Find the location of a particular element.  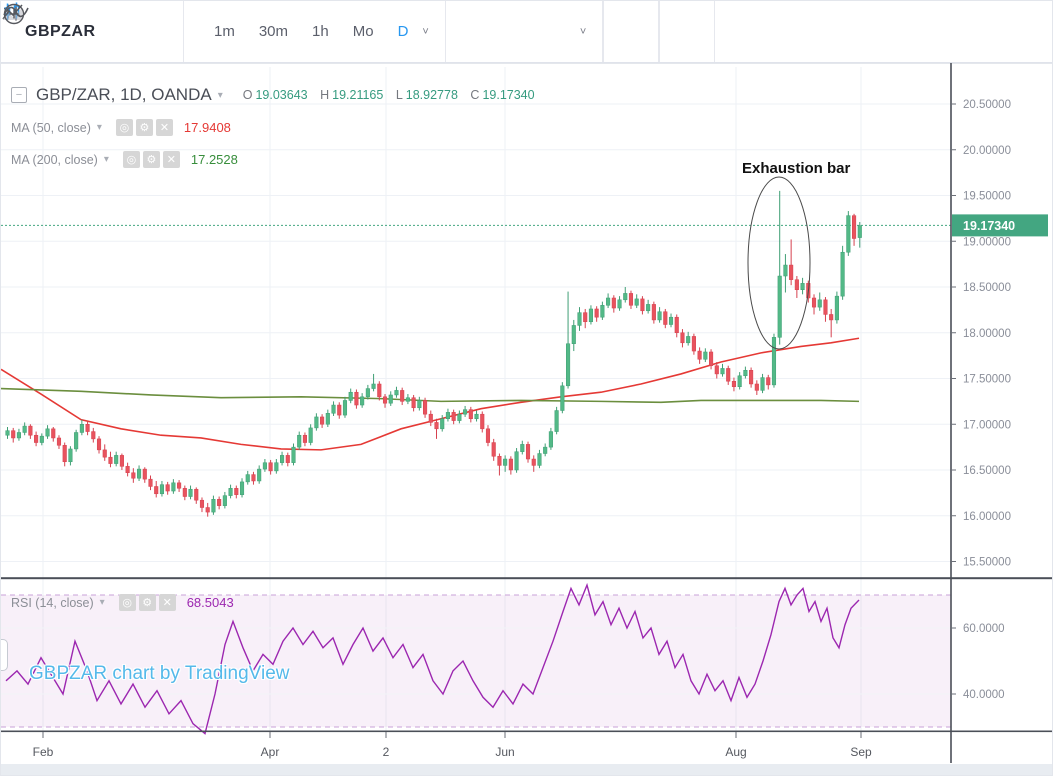

compare-add-button is located at coordinates (331, 31).